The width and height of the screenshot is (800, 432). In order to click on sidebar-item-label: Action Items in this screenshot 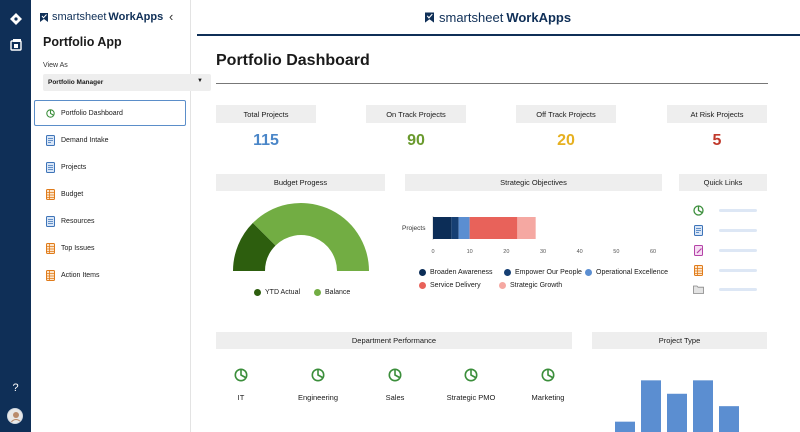, I will do `click(80, 275)`.